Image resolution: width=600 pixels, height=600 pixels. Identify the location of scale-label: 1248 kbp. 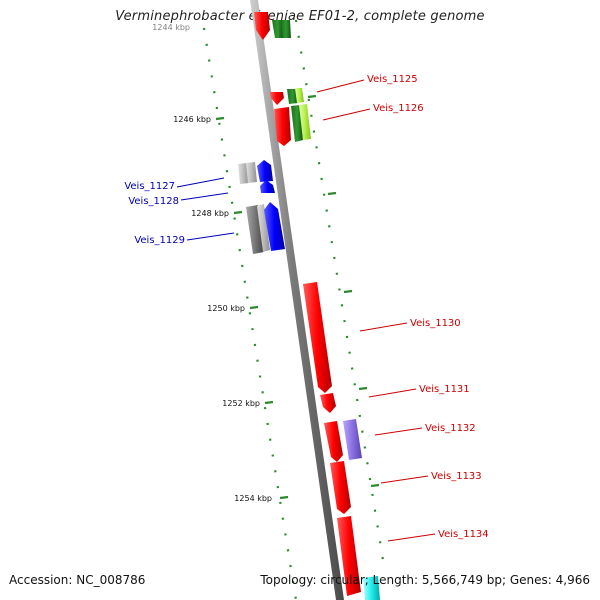
(210, 213).